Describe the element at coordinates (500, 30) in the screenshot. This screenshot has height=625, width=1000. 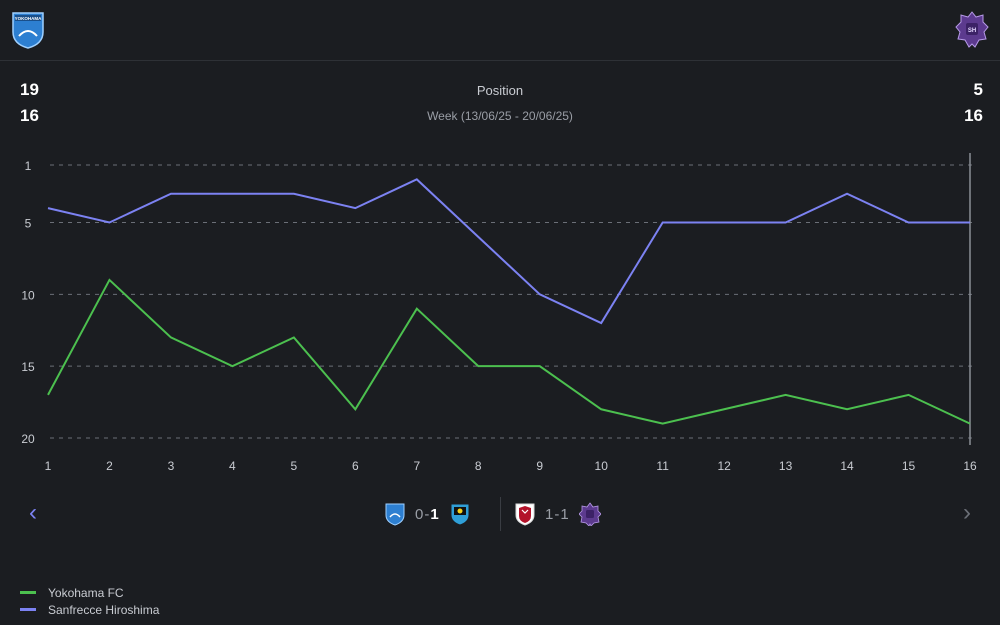
I see `header-bar: YOKOHAMA SH` at that location.